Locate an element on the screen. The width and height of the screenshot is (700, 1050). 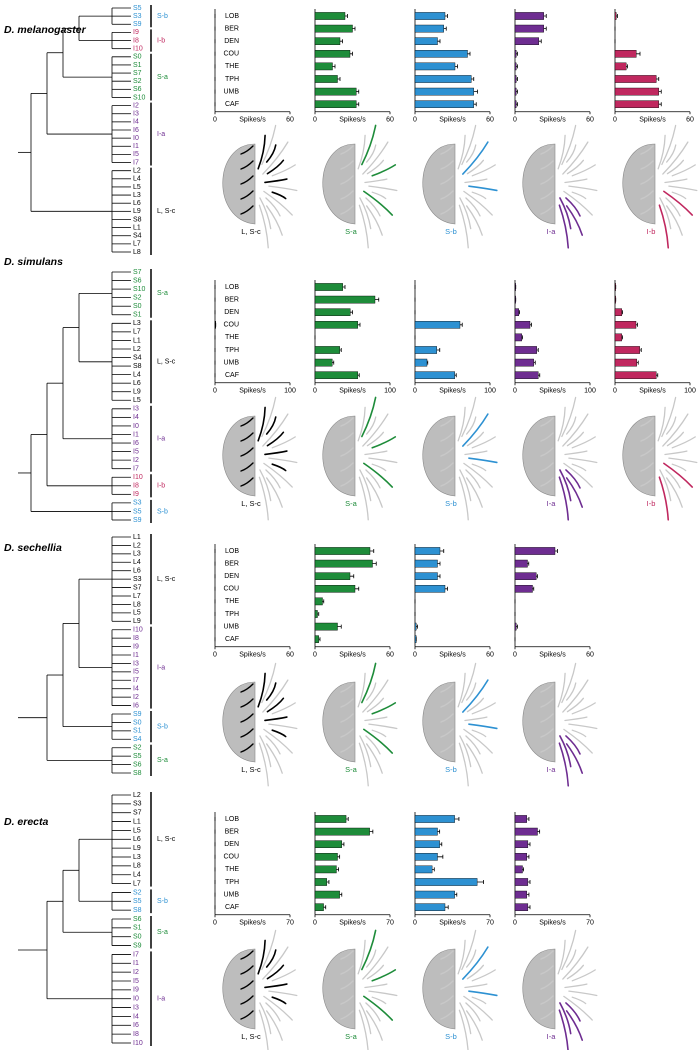
category-label: CAF is located at coordinates (232, 375).